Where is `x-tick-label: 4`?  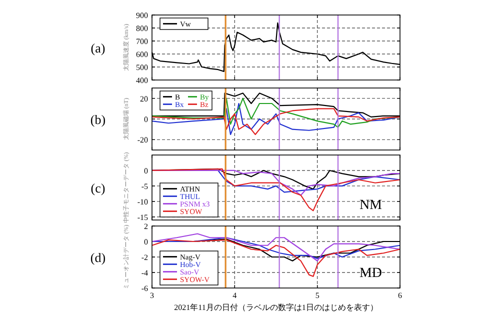
x-tick-label: 4 is located at coordinates (234, 295).